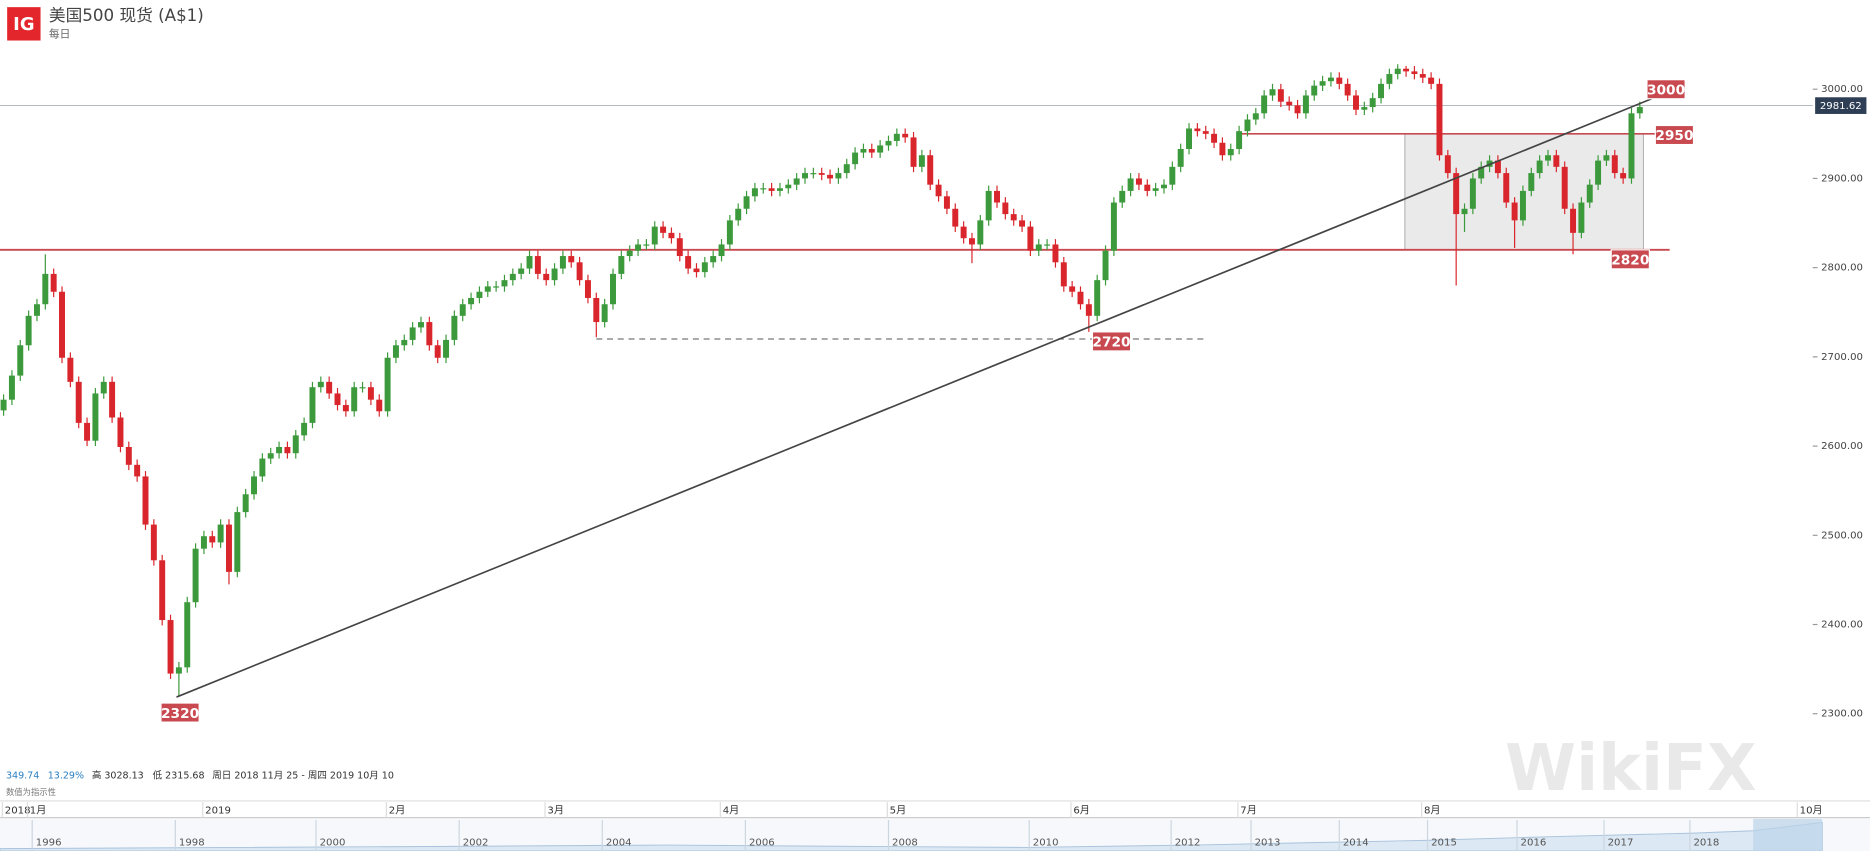 Image resolution: width=1870 pixels, height=851 pixels. Describe the element at coordinates (192, 843) in the screenshot. I see `navigator-label: 1998` at that location.